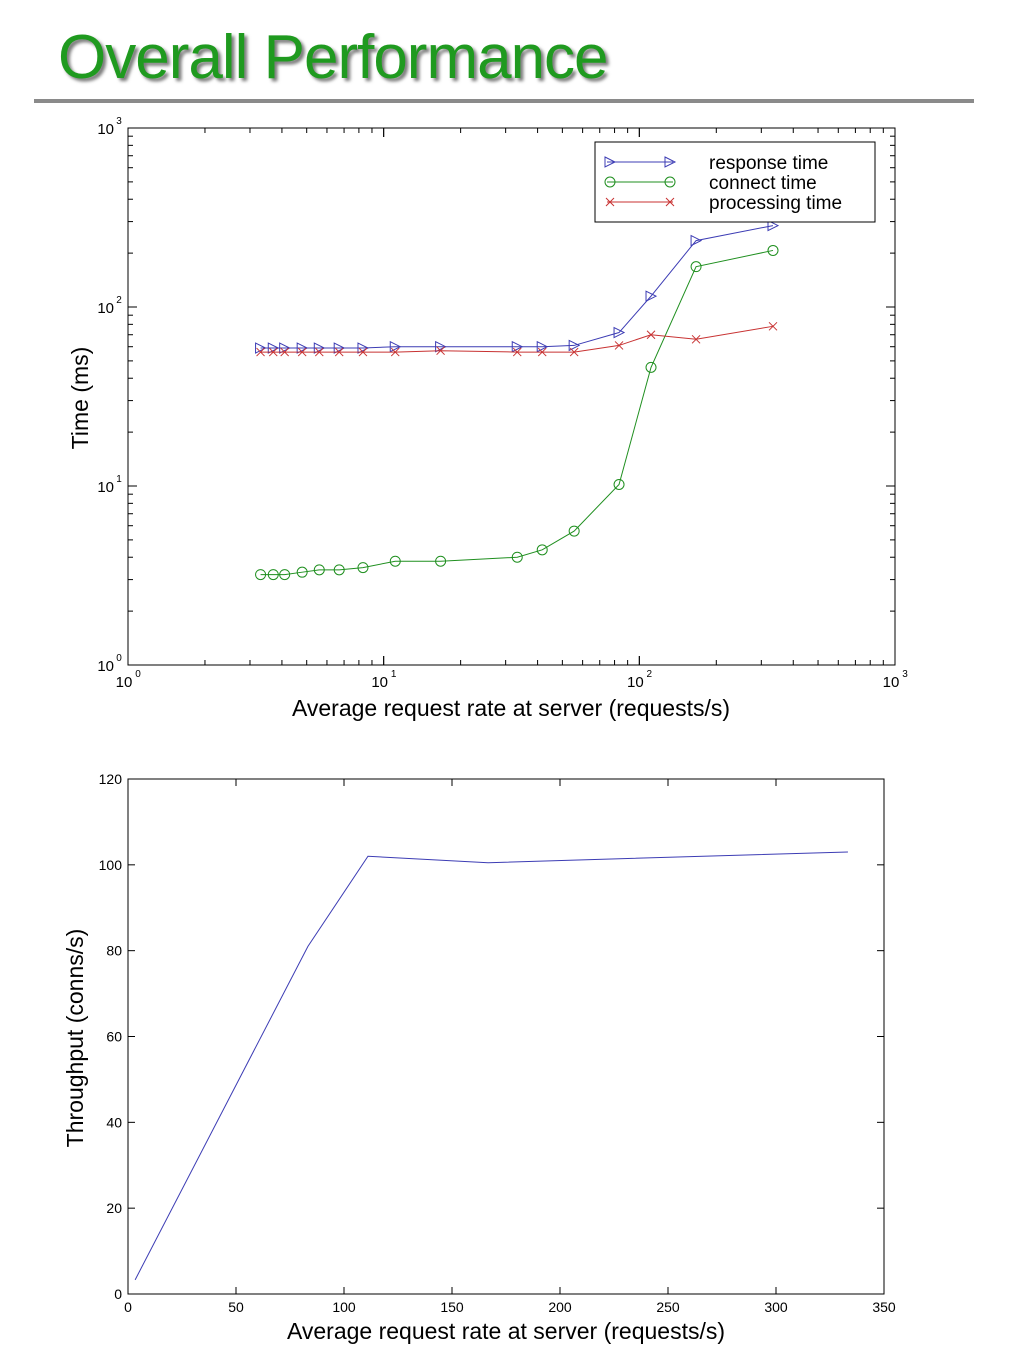 This screenshot has width=1024, height=1365. I want to click on y-tick-label: 0, so click(118, 1294).